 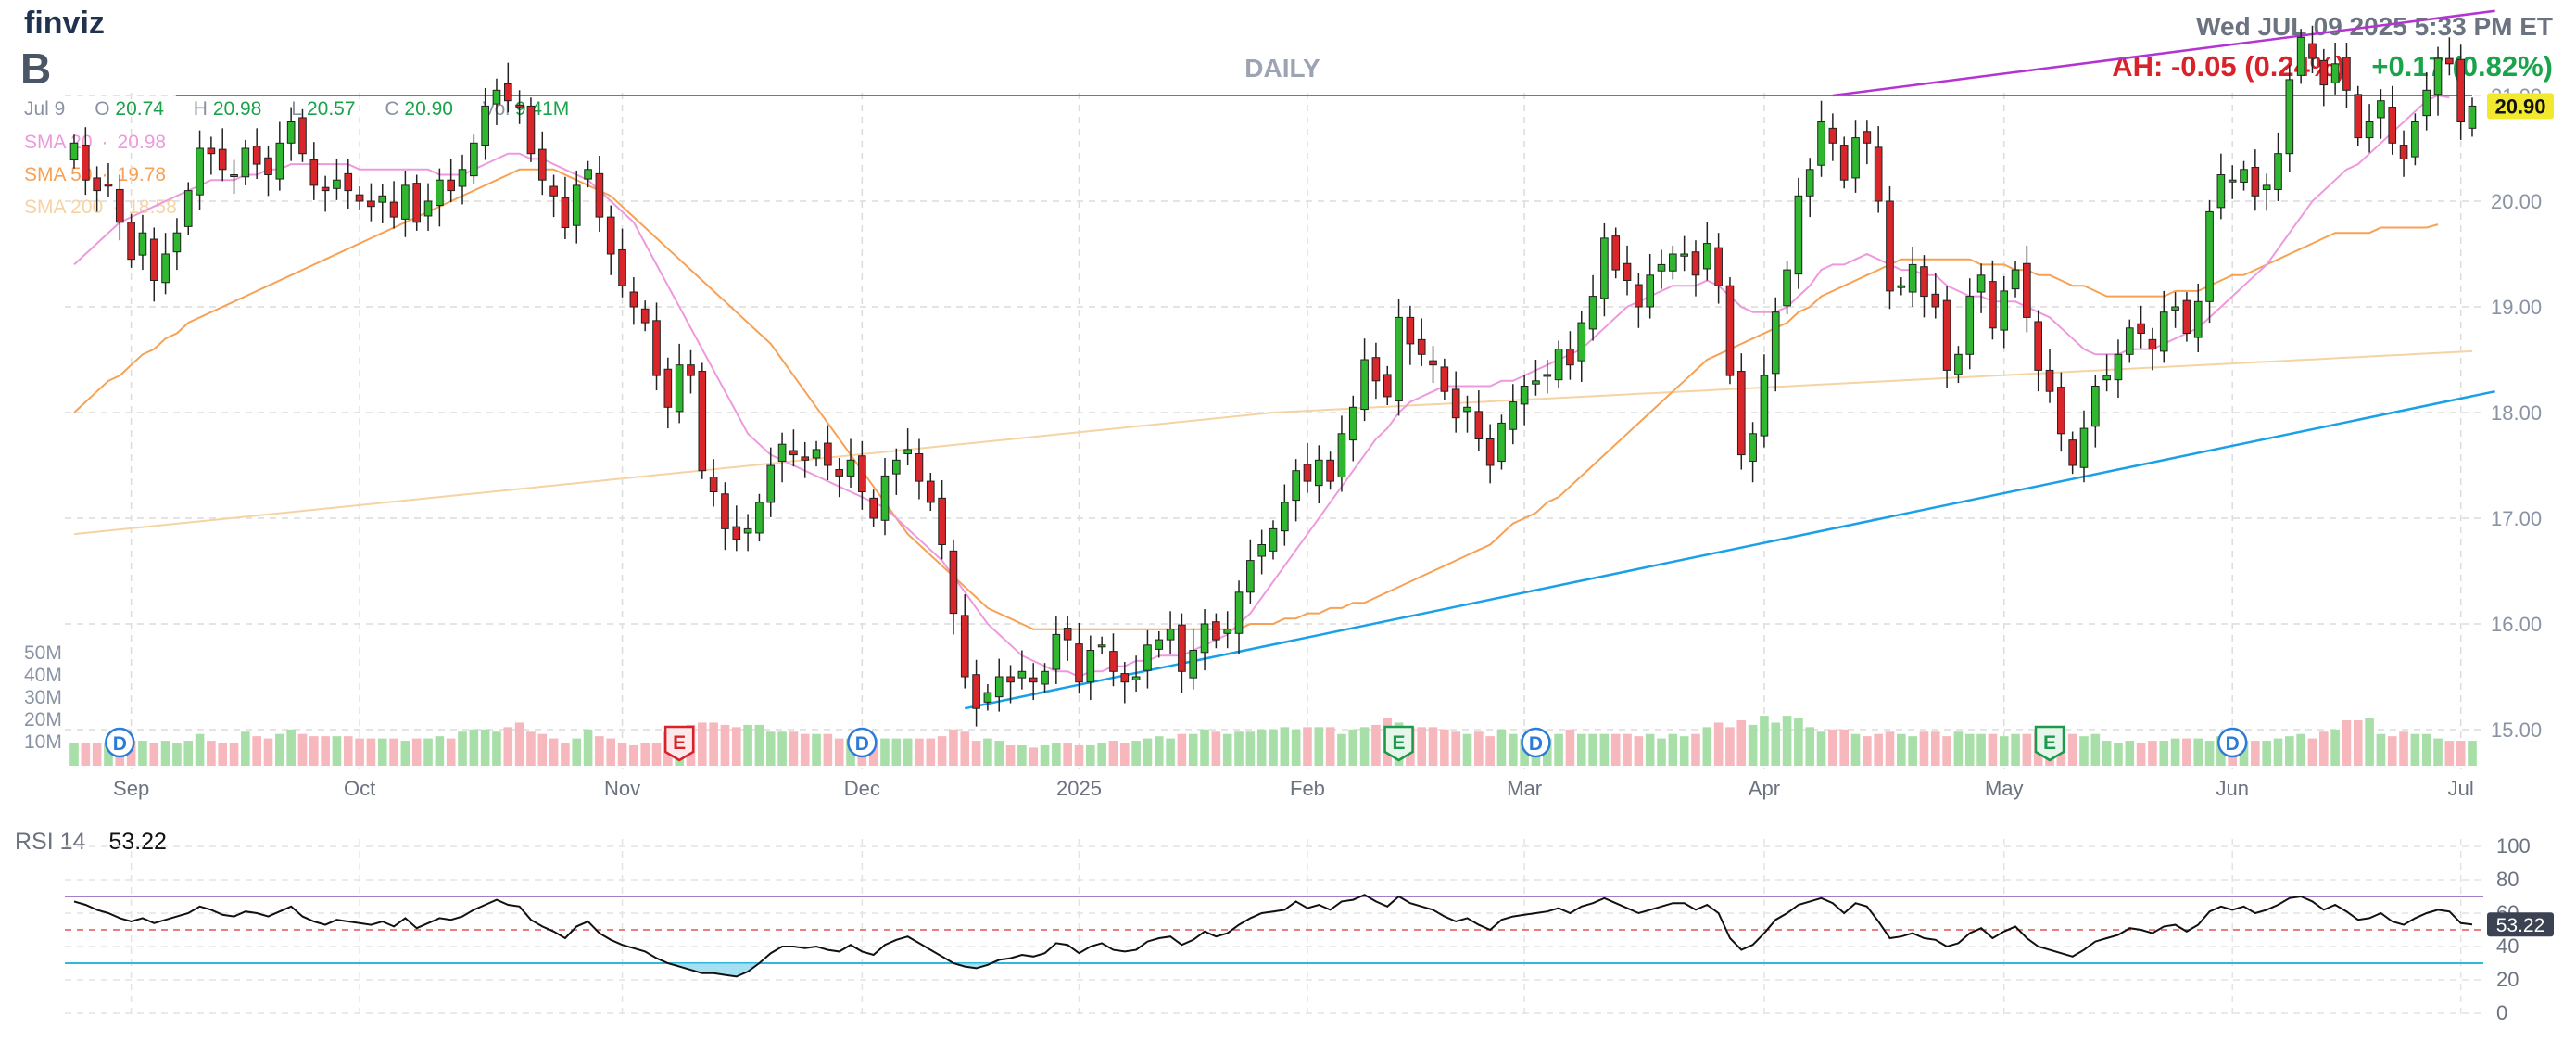 I want to click on volume-axis-label: 10M, so click(x=43, y=742).